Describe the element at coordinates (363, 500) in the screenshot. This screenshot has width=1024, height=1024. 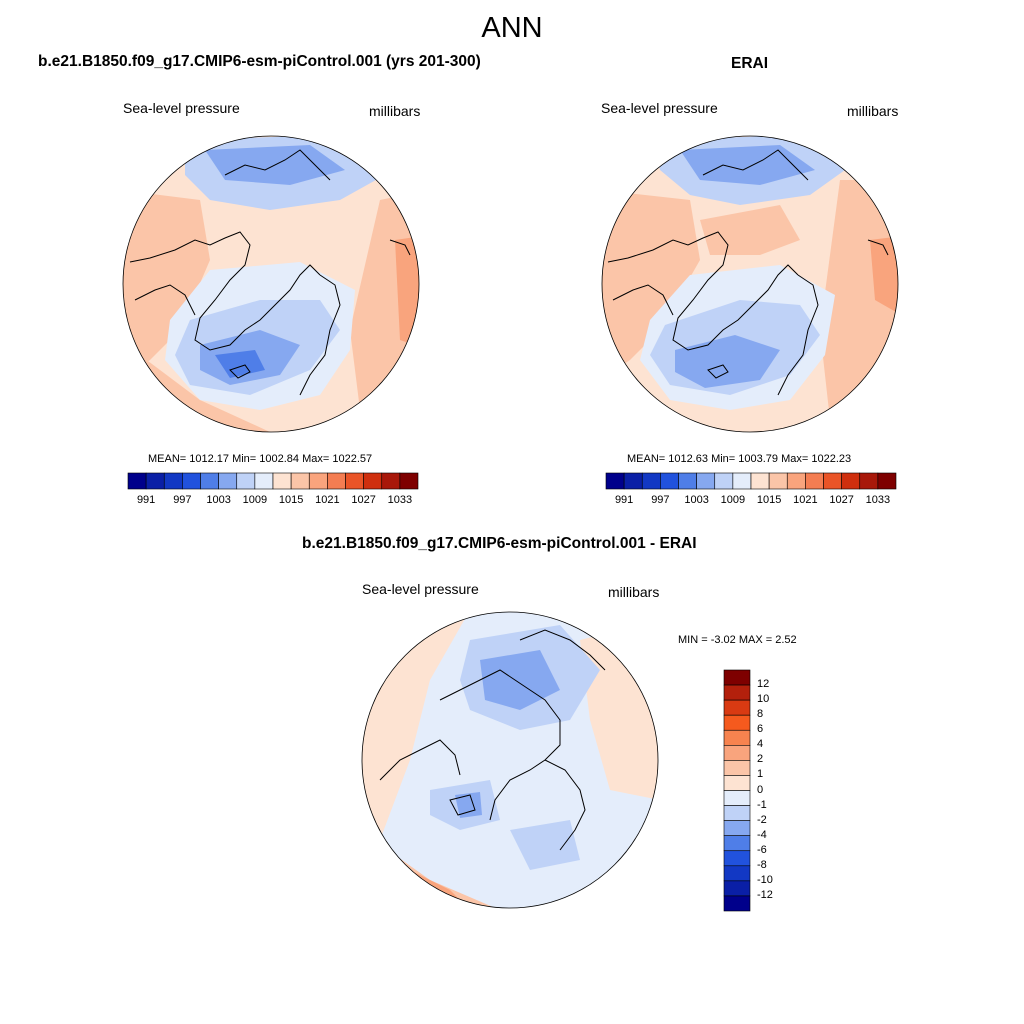
I see `model-colorbar-tick-label: 1027` at that location.